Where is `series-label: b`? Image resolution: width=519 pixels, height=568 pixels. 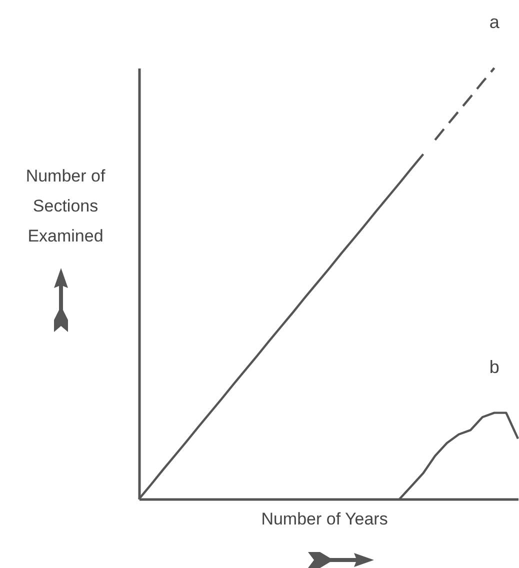 series-label: b is located at coordinates (494, 366).